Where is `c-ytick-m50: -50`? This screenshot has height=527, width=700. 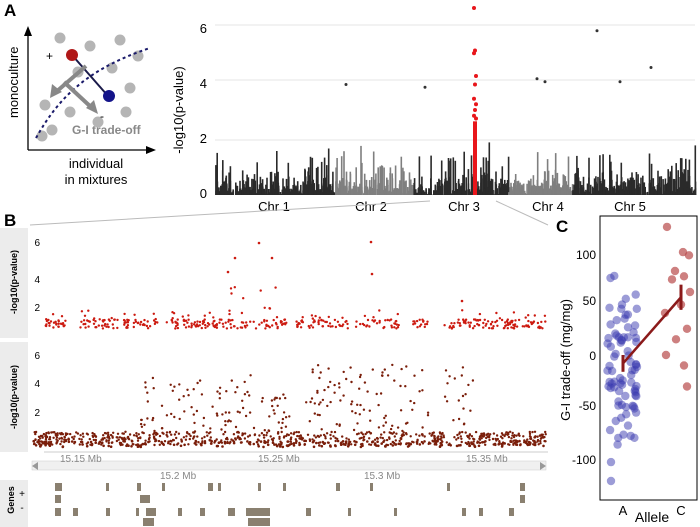 c-ytick-m50: -50 is located at coordinates (588, 406).